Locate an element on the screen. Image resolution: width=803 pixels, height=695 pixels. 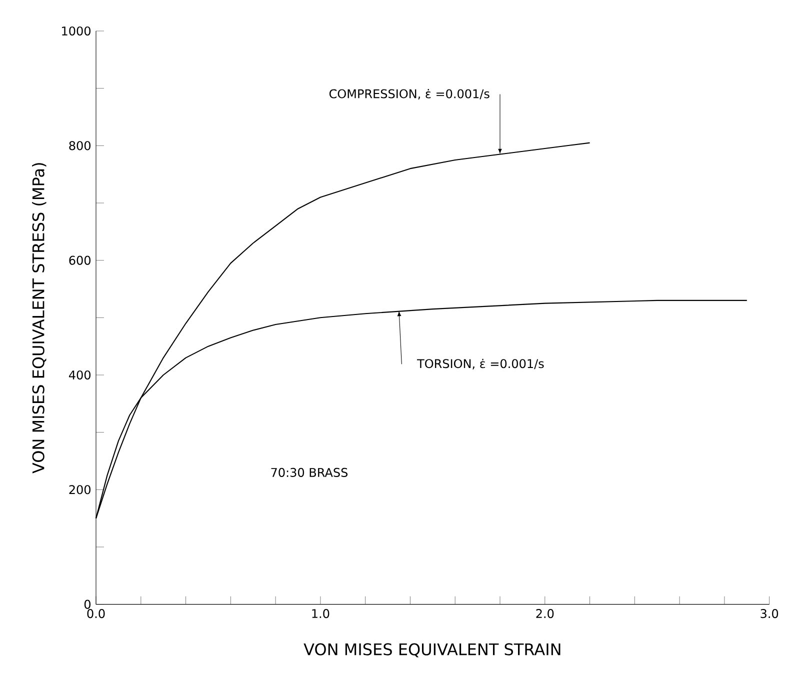
y-tick-label: 0 is located at coordinates (87, 604).